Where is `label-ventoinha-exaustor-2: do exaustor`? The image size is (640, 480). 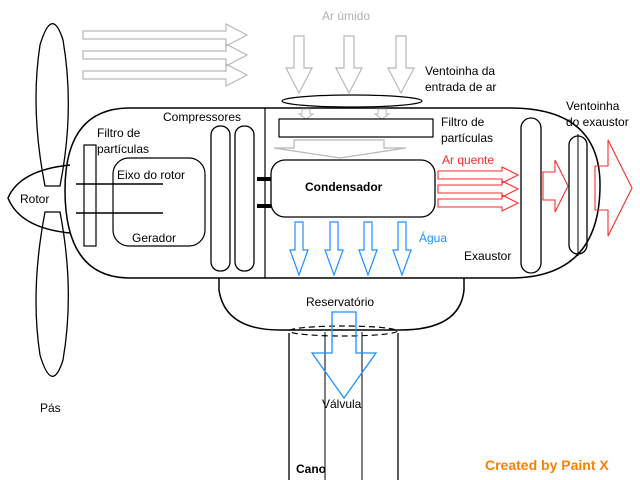 label-ventoinha-exaustor-2: do exaustor is located at coordinates (597, 122).